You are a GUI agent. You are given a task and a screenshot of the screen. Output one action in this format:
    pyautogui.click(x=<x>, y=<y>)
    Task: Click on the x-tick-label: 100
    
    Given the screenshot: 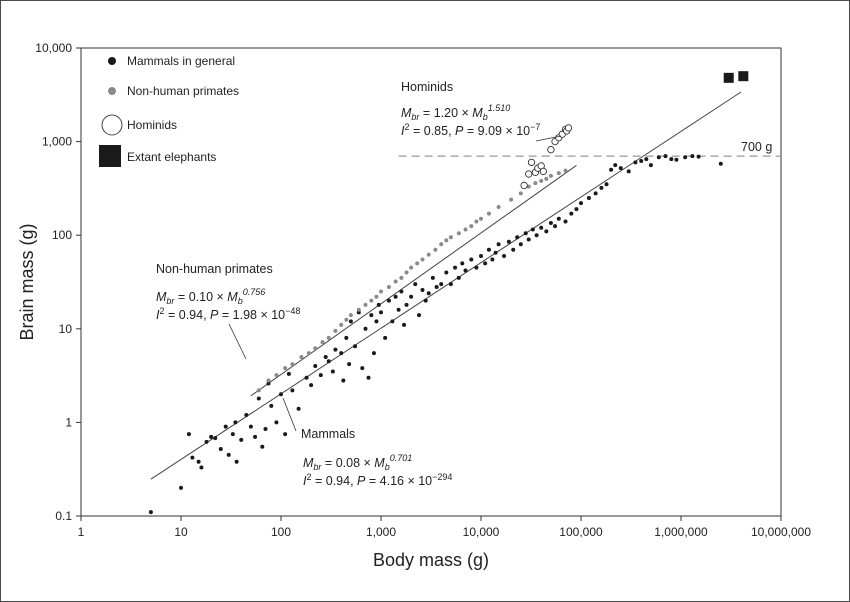 What is the action you would take?
    pyautogui.click(x=281, y=532)
    